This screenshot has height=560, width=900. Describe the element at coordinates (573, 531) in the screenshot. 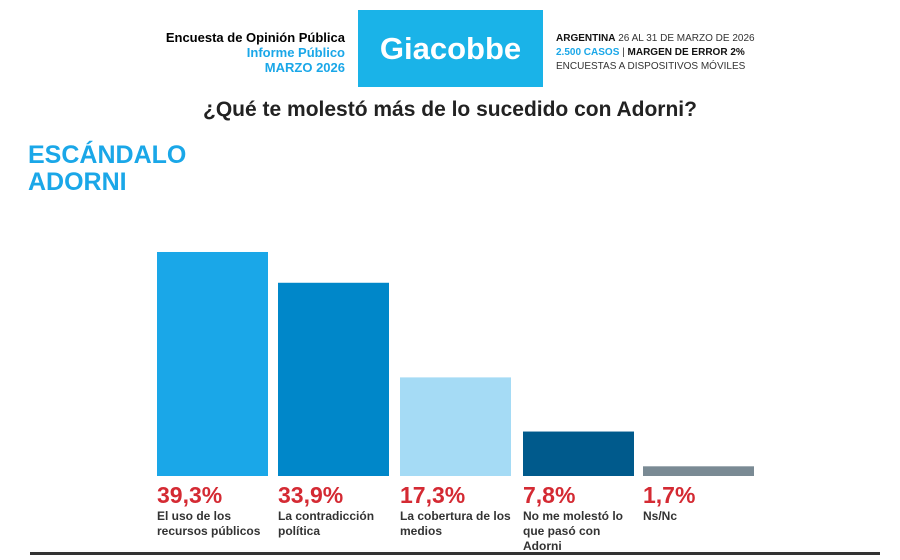

I see `category-label: No me molestó lo que pasó con Adorni` at that location.